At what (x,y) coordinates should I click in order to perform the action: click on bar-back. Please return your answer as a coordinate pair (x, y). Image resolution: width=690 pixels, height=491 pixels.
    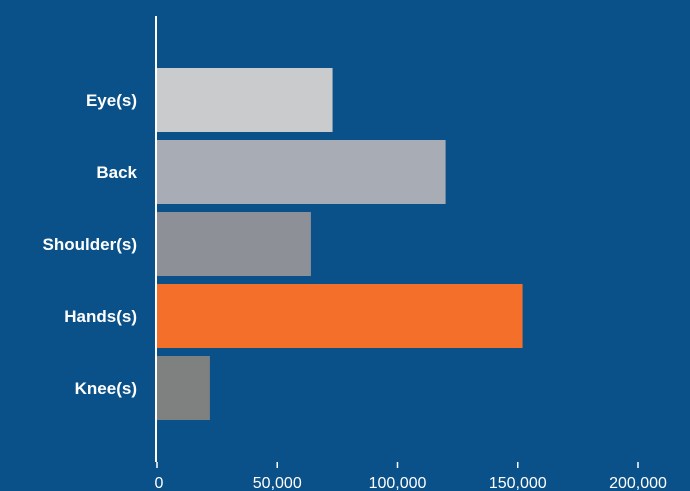
    Looking at the image, I should click on (301, 172).